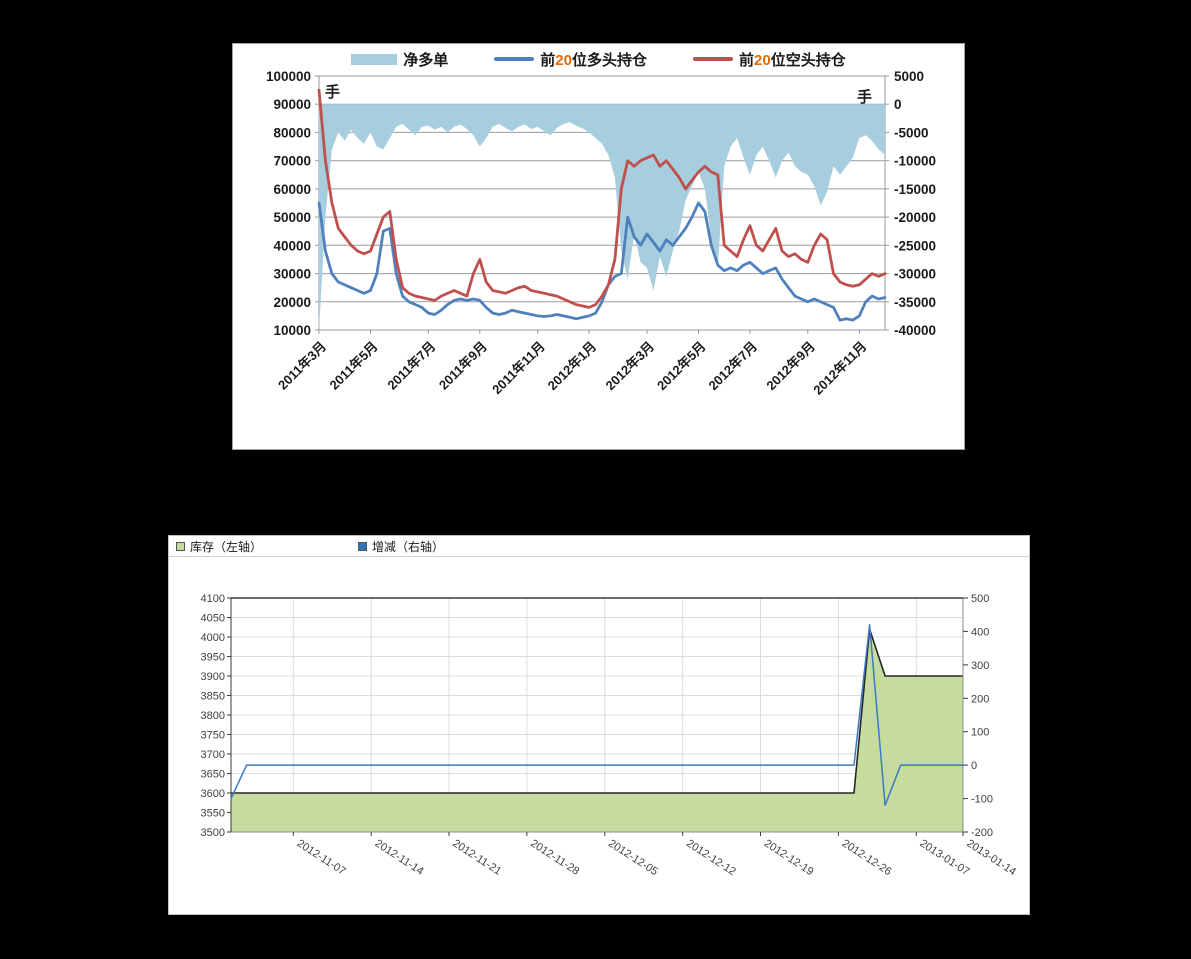 Image resolution: width=1191 pixels, height=959 pixels. What do you see at coordinates (711, 857) in the screenshot?
I see `svg-text: 2012-12-12` at bounding box center [711, 857].